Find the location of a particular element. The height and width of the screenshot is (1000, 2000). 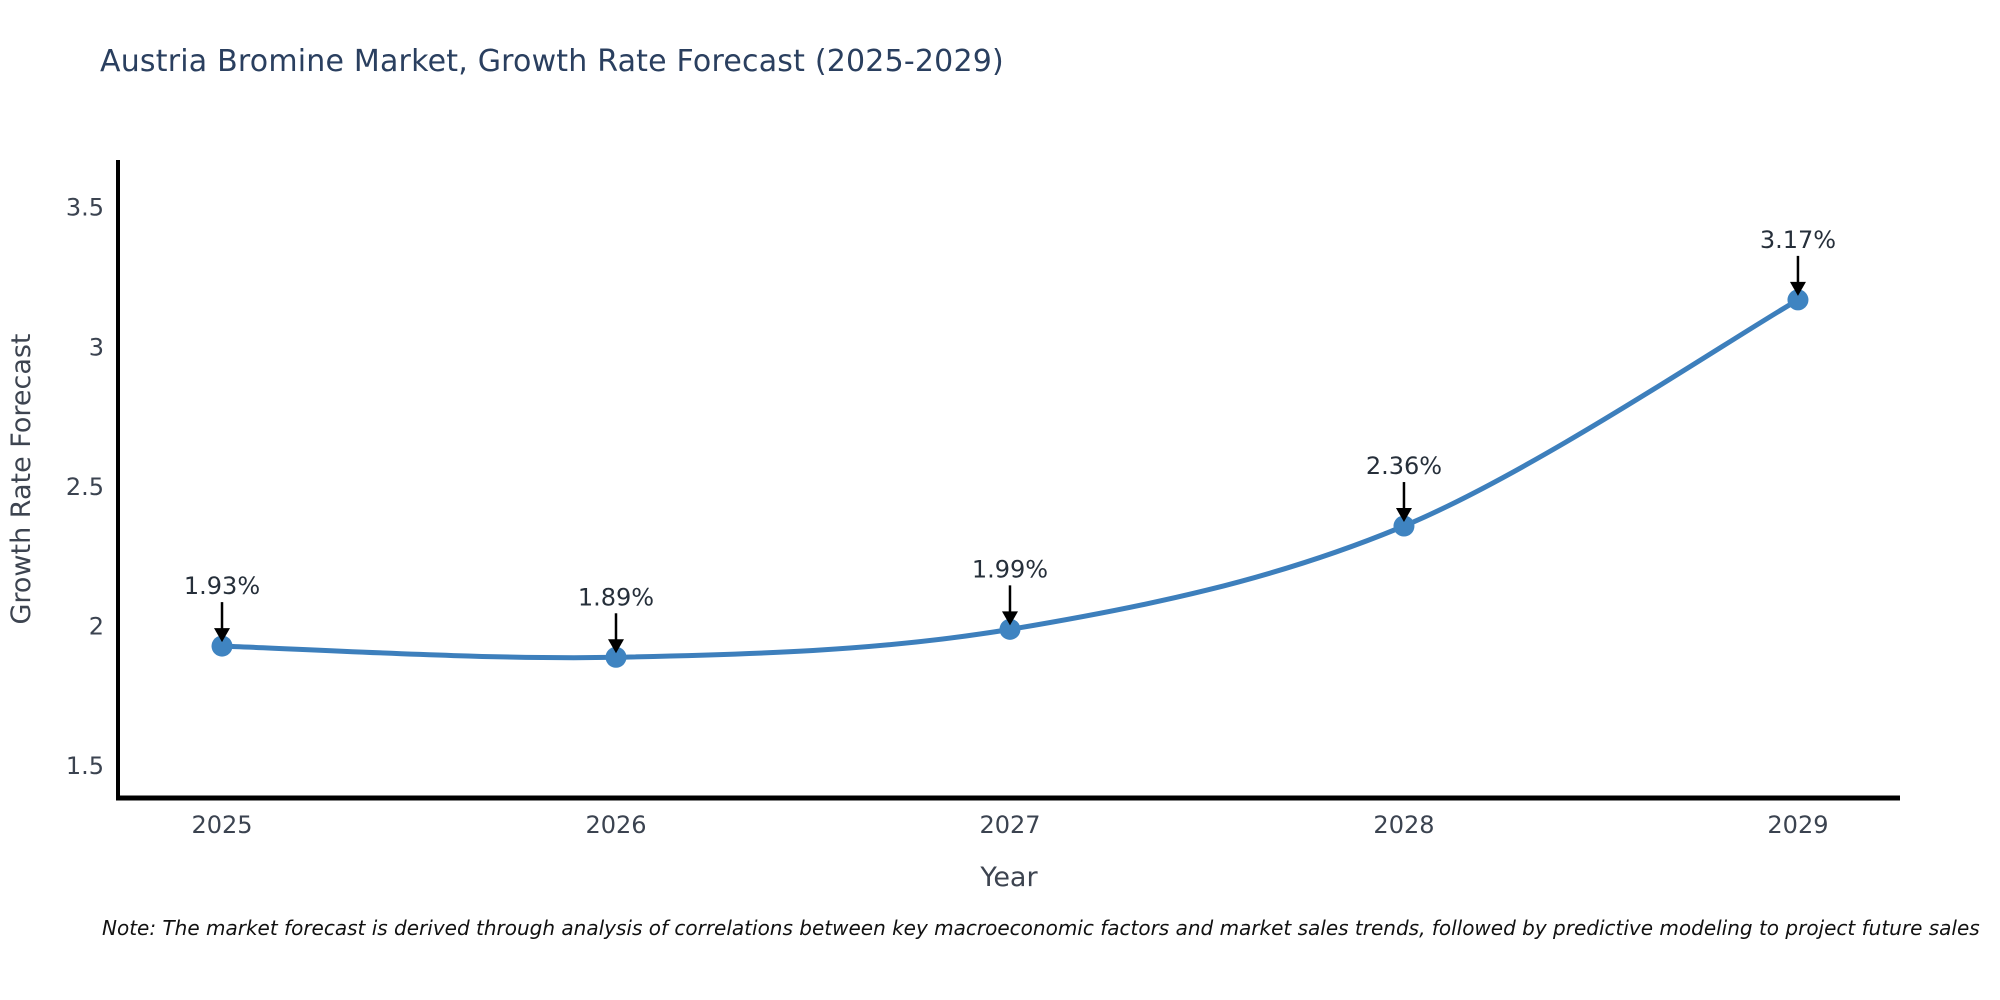

x-tick-label: 2025 is located at coordinates (221, 825).